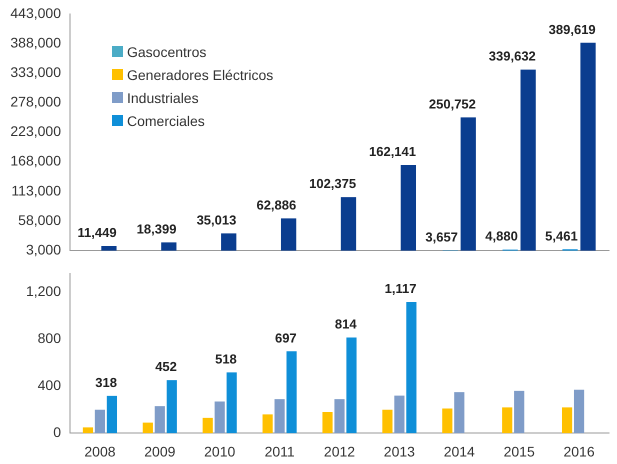  I want to click on x-tick-label: 2015, so click(519, 451).